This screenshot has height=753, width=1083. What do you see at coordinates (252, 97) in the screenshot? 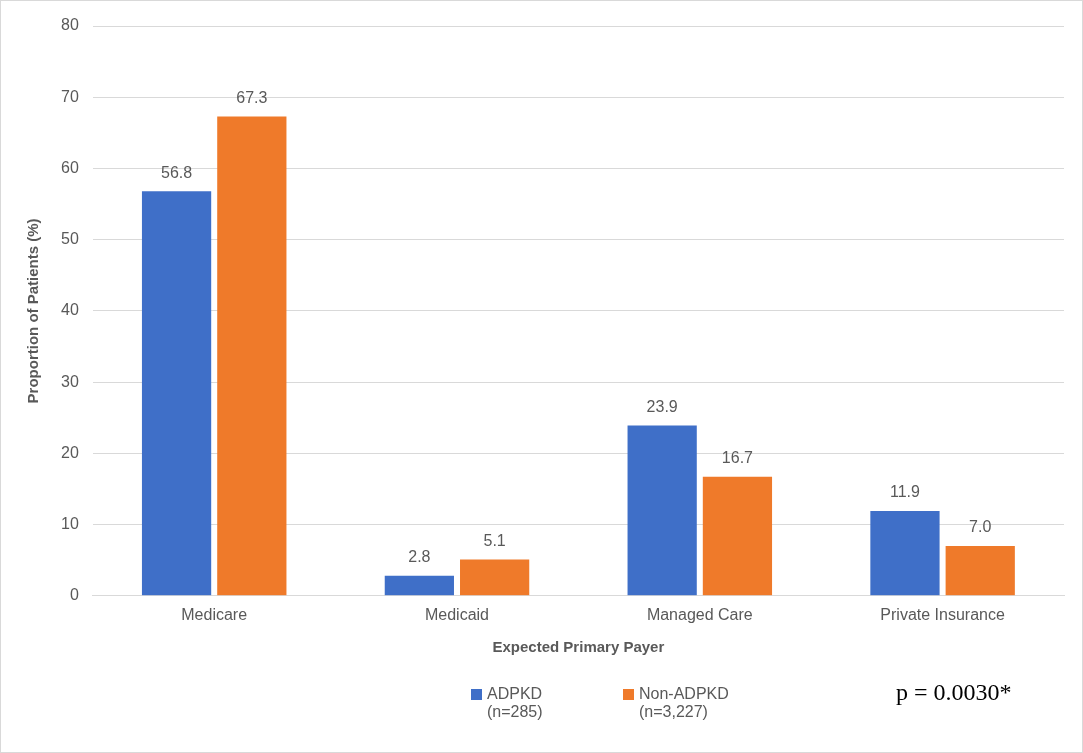
I see `data-label: 67.3` at bounding box center [252, 97].